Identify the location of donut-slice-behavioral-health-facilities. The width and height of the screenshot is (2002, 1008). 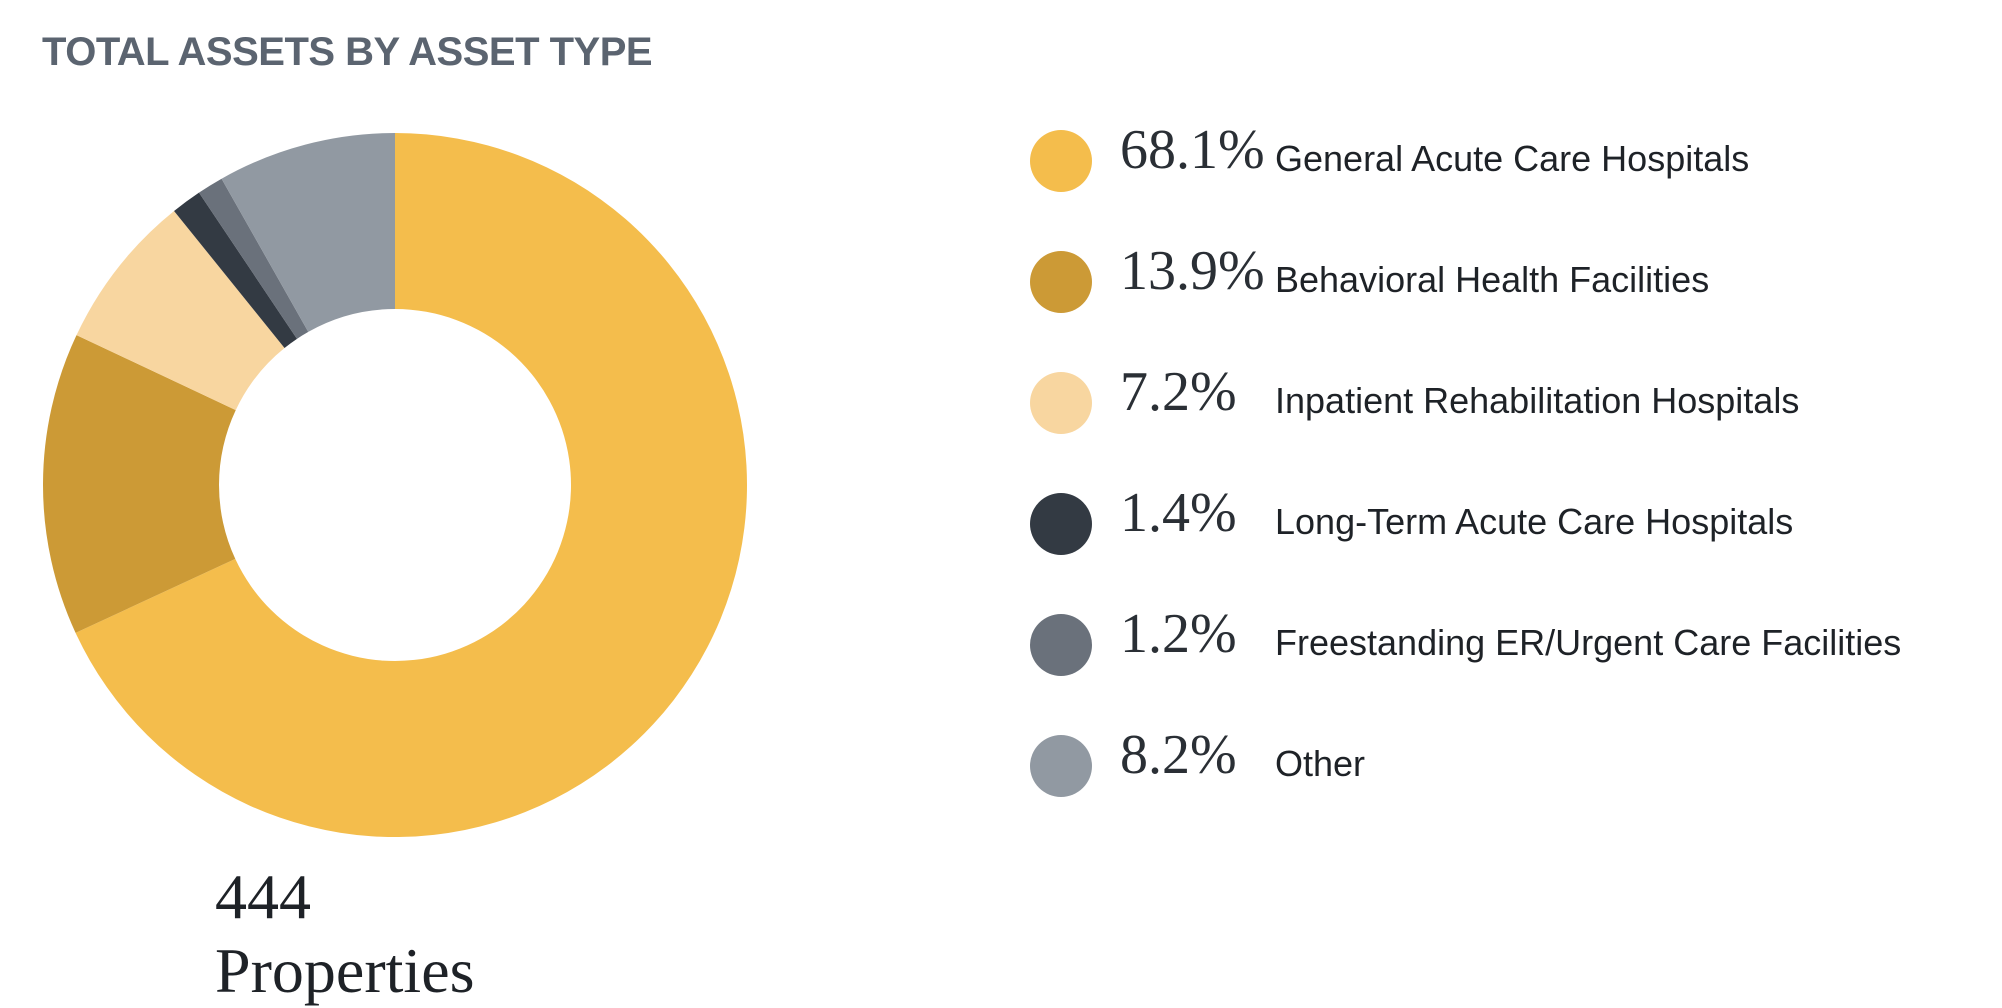
(139, 484).